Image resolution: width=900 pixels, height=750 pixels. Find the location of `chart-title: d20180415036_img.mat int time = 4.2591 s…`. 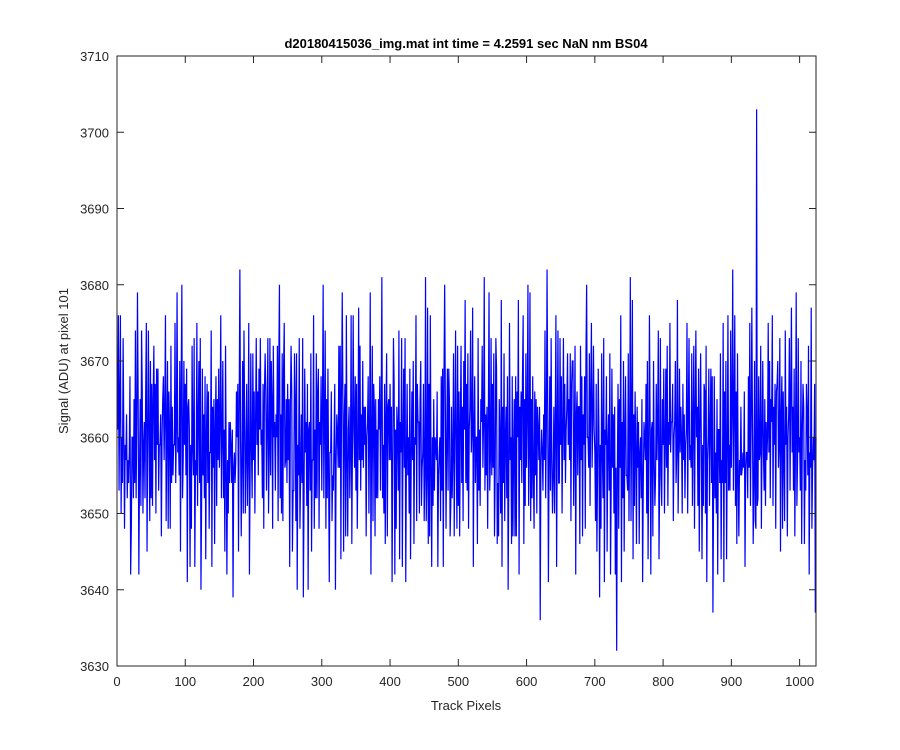

chart-title: d20180415036_img.mat int time = 4.2591 s… is located at coordinates (466, 43).